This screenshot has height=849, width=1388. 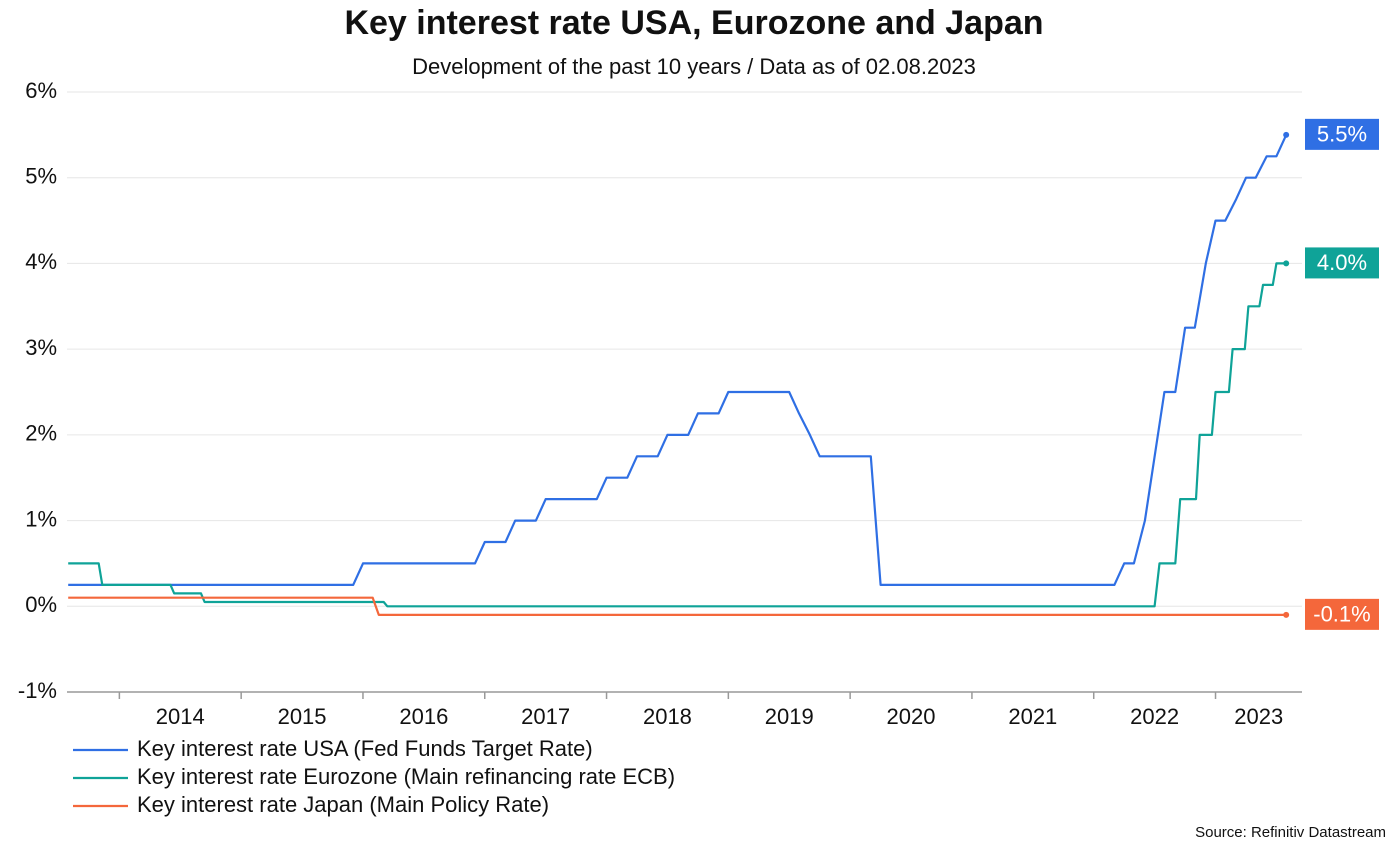 I want to click on y-tick-label: 3%, so click(x=41, y=347).